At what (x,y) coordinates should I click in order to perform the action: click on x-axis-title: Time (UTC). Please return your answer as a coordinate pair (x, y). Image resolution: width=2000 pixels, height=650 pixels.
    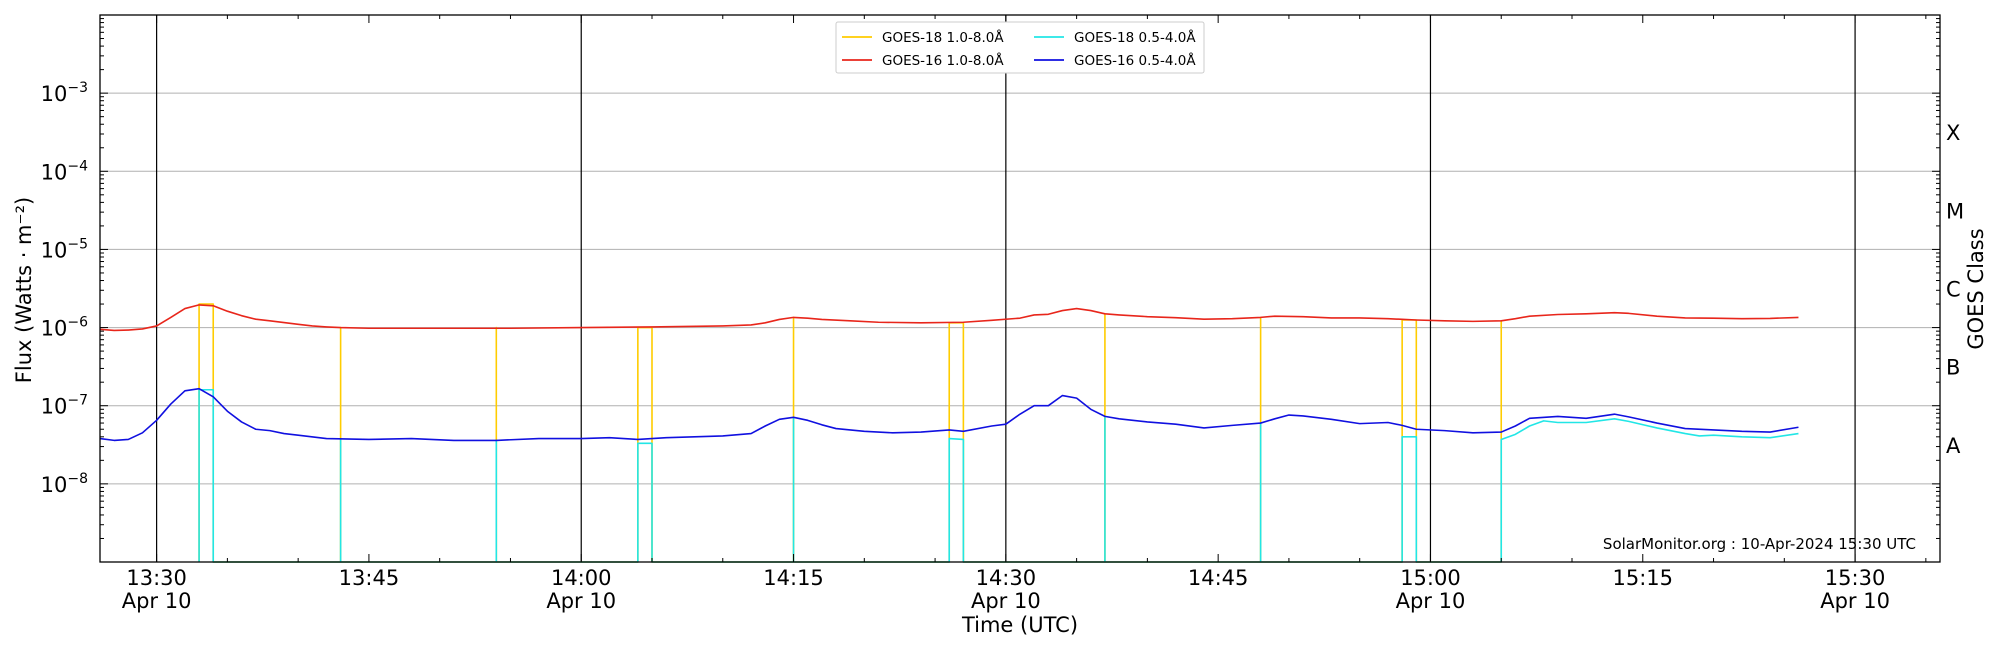
    Looking at the image, I should click on (1019, 625).